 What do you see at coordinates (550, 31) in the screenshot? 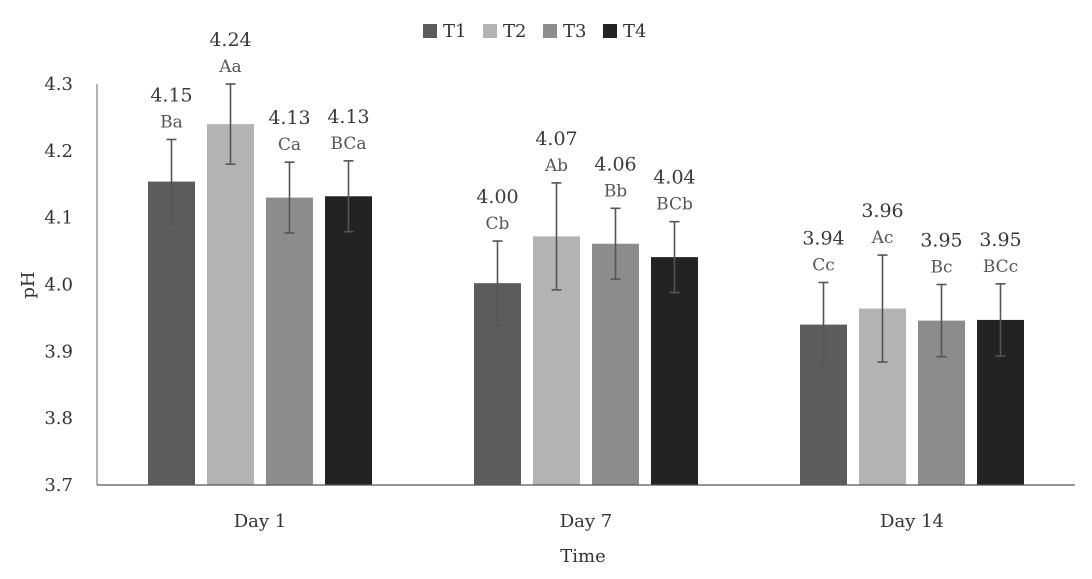
I see `legend-swatch-t3` at bounding box center [550, 31].